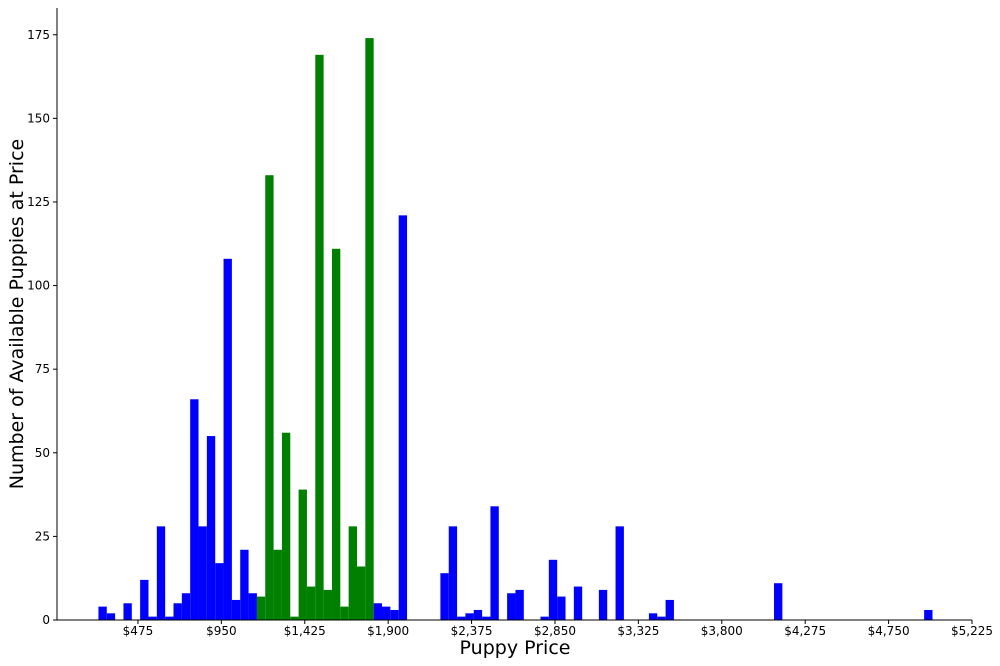 The height and width of the screenshot is (666, 1000). Describe the element at coordinates (38, 202) in the screenshot. I see `y-tick-label: 125` at that location.